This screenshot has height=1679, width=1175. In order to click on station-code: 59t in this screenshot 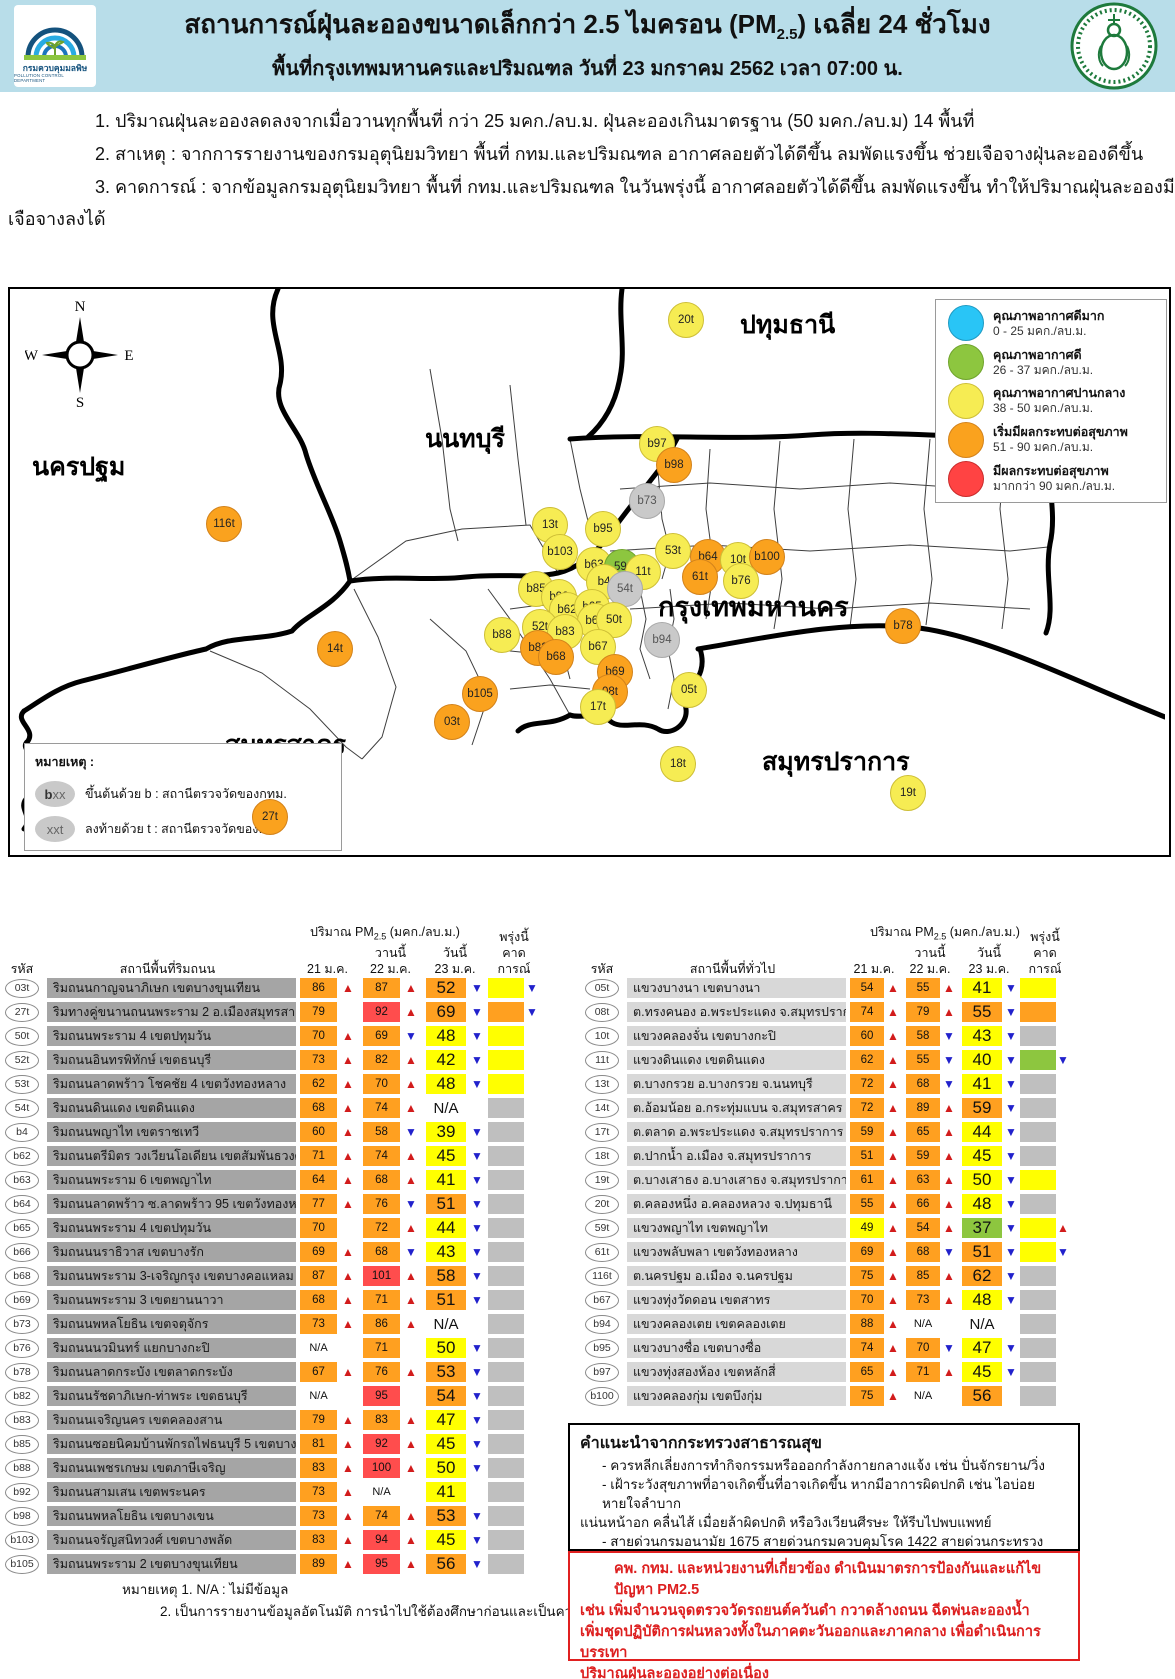, I will do `click(602, 1228)`.